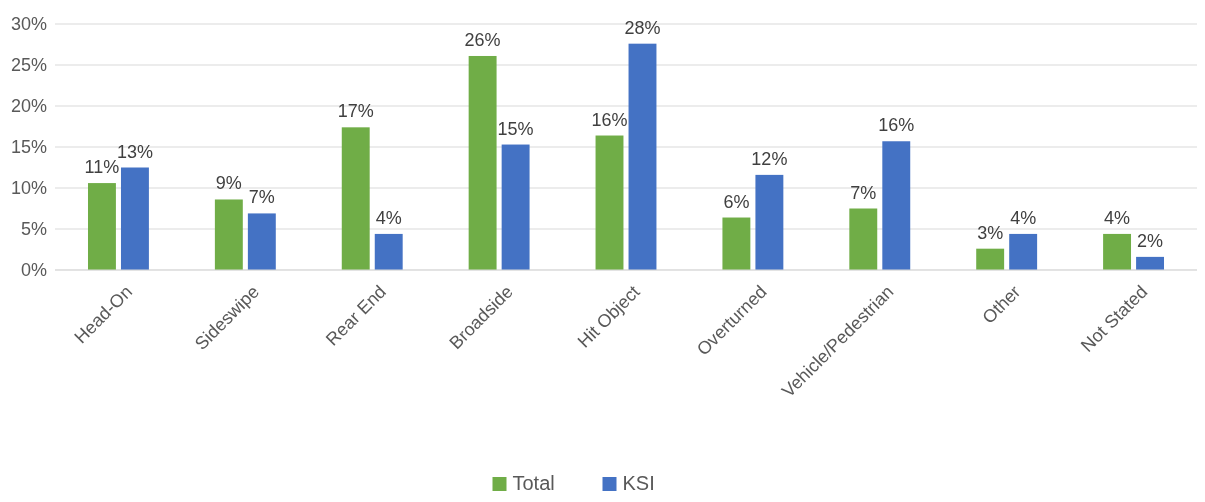 The image size is (1205, 502). Describe the element at coordinates (515, 128) in the screenshot. I see `data-label: 15%` at that location.